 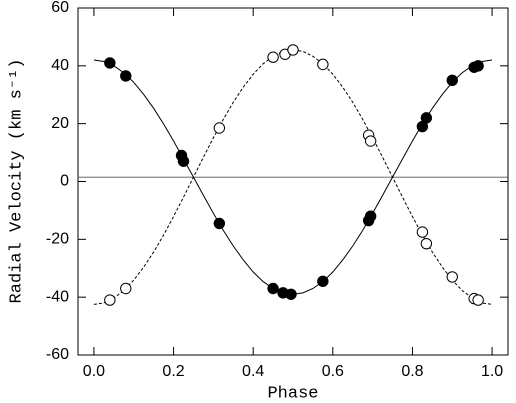 I want to click on y-tick-label: -20, so click(x=57, y=239).